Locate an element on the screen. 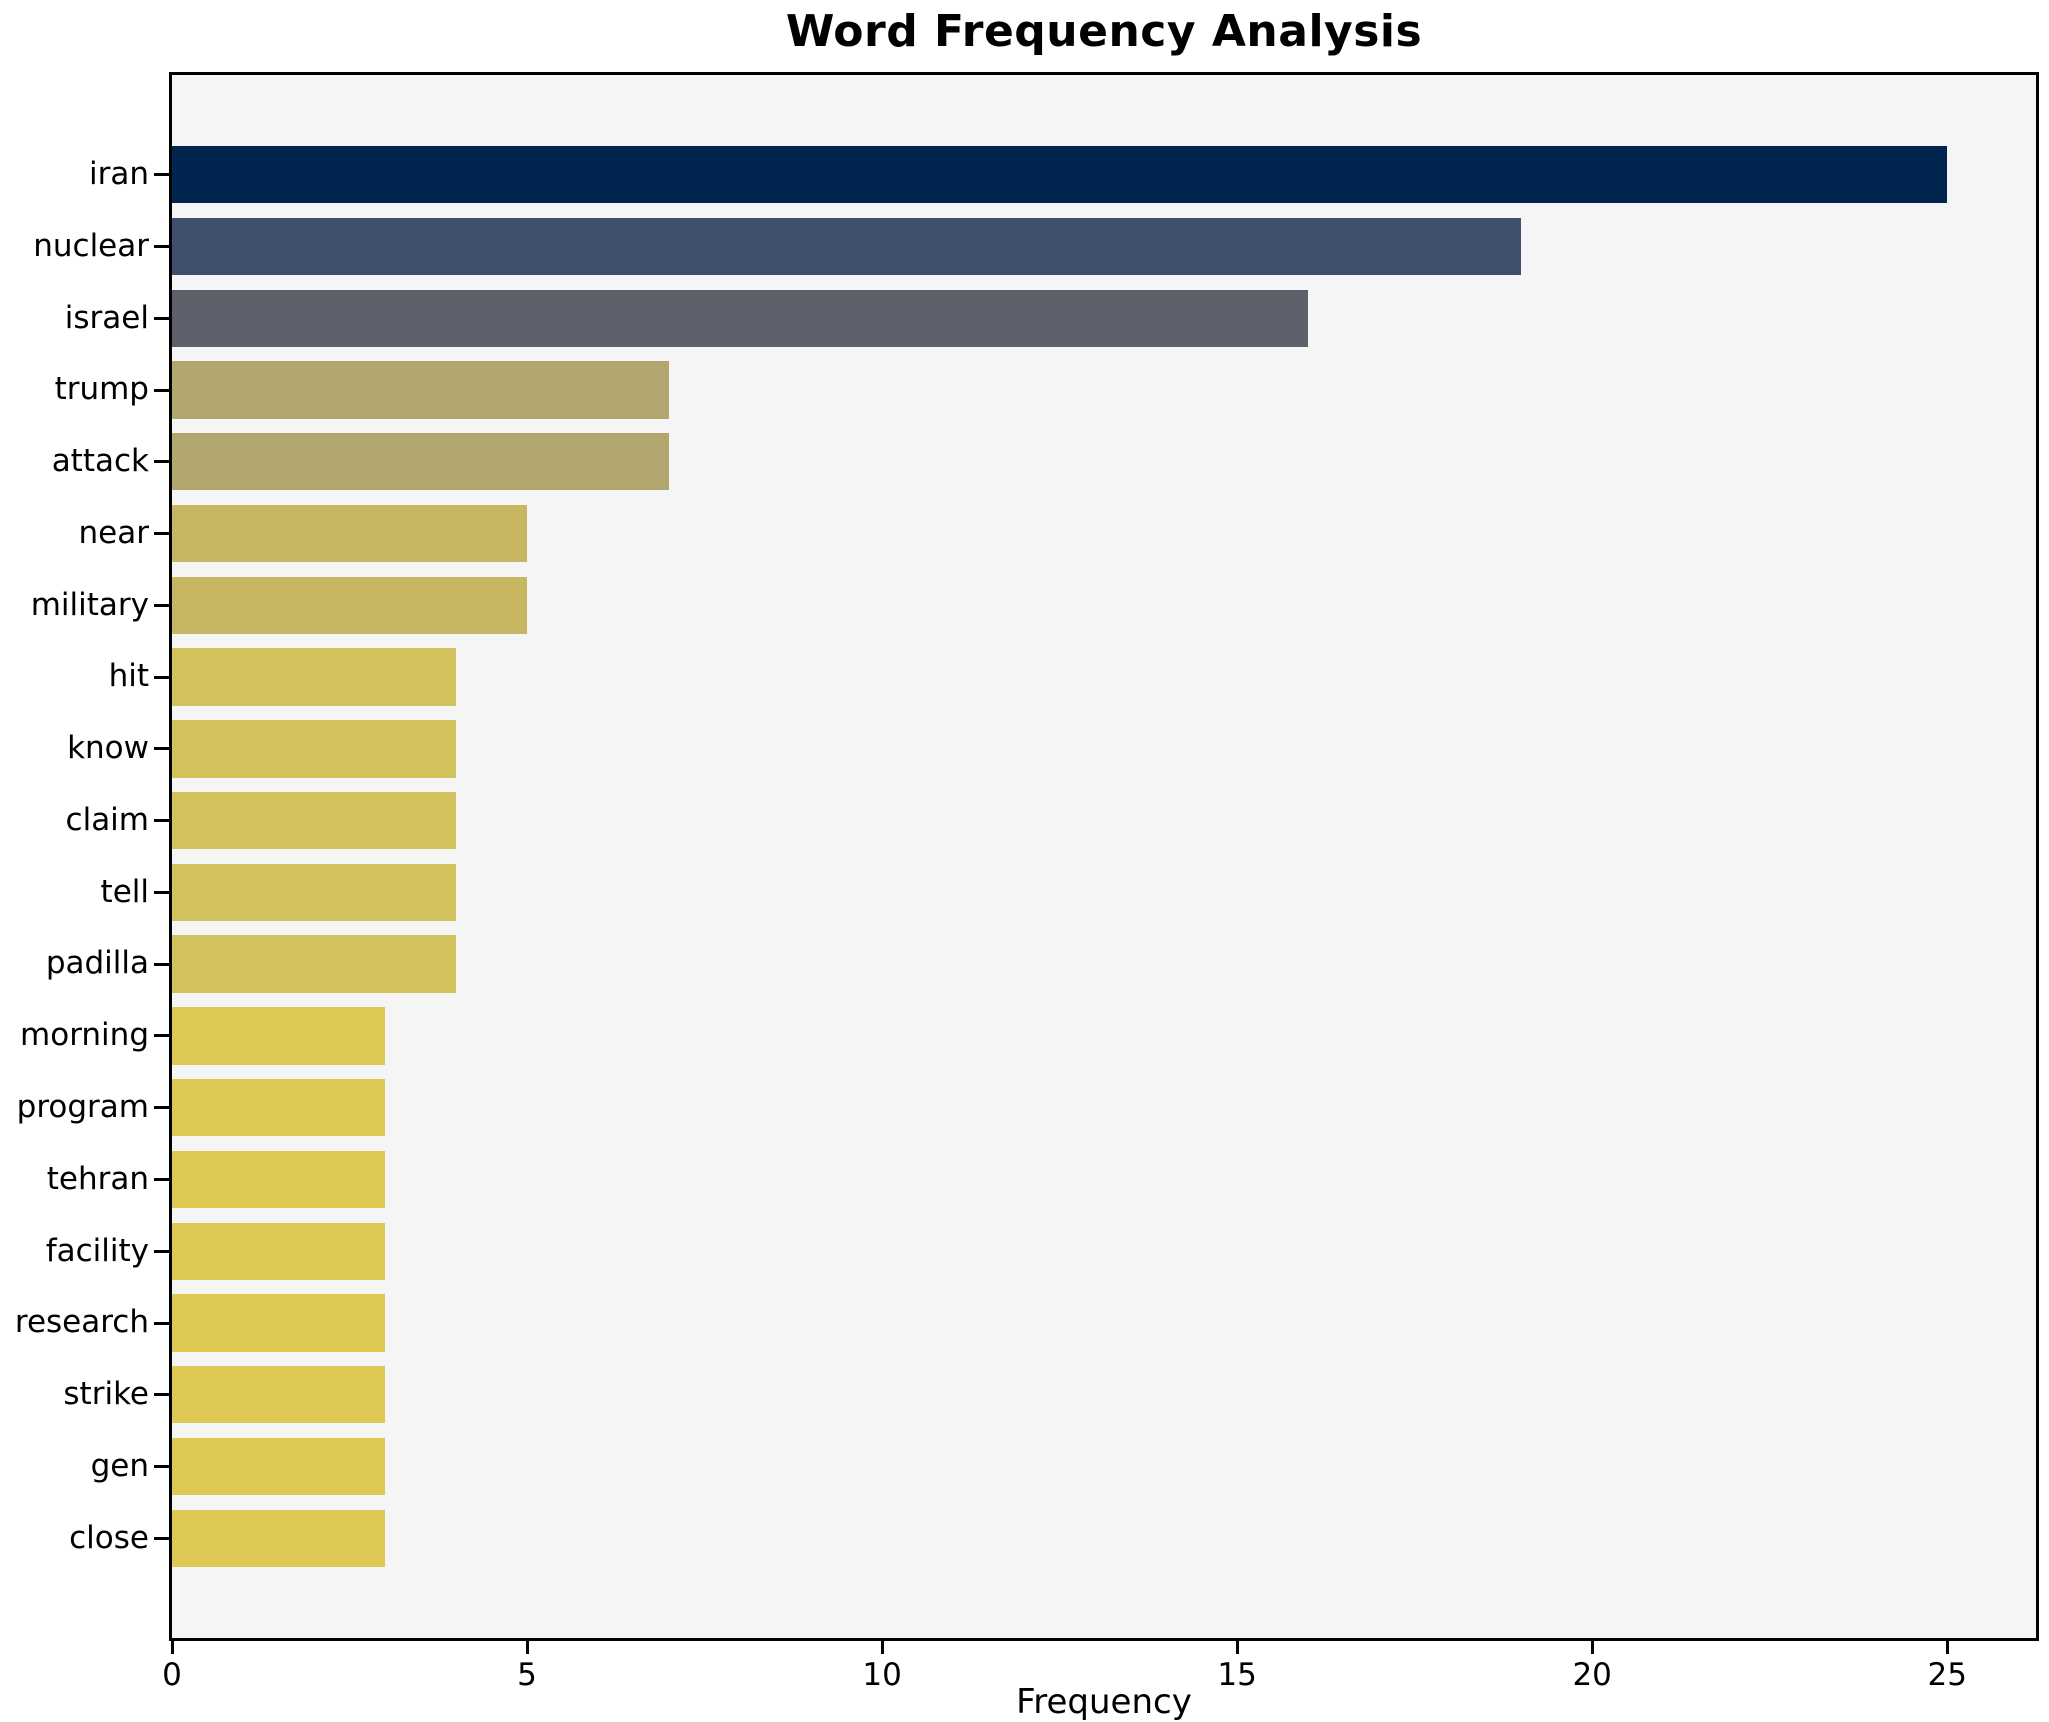 The width and height of the screenshot is (2049, 1722). y-tick-label: gen is located at coordinates (119, 1465).